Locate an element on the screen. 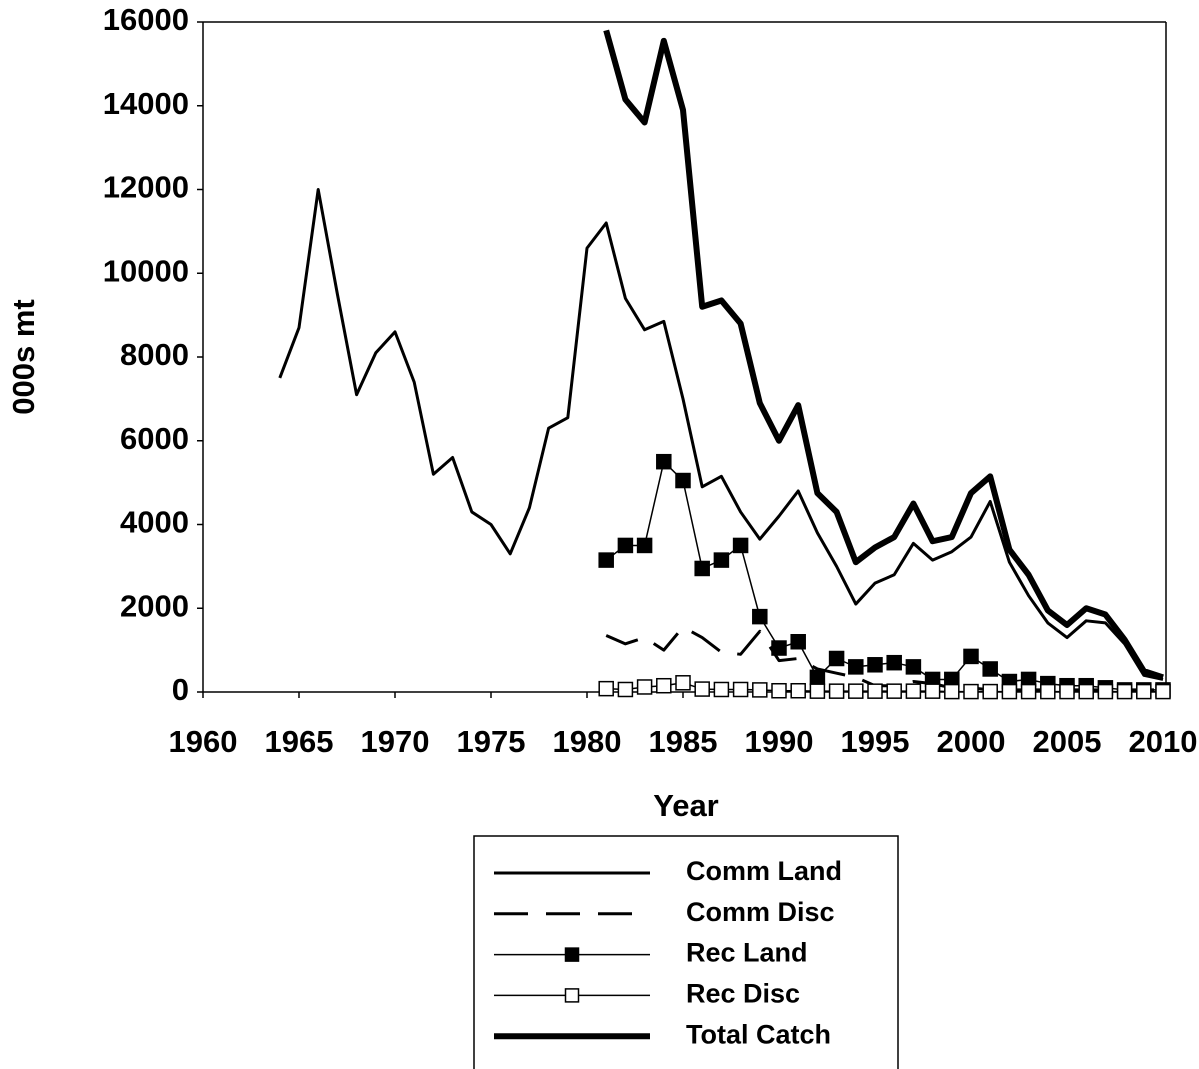  x-tick-label: 1980 is located at coordinates (587, 741).